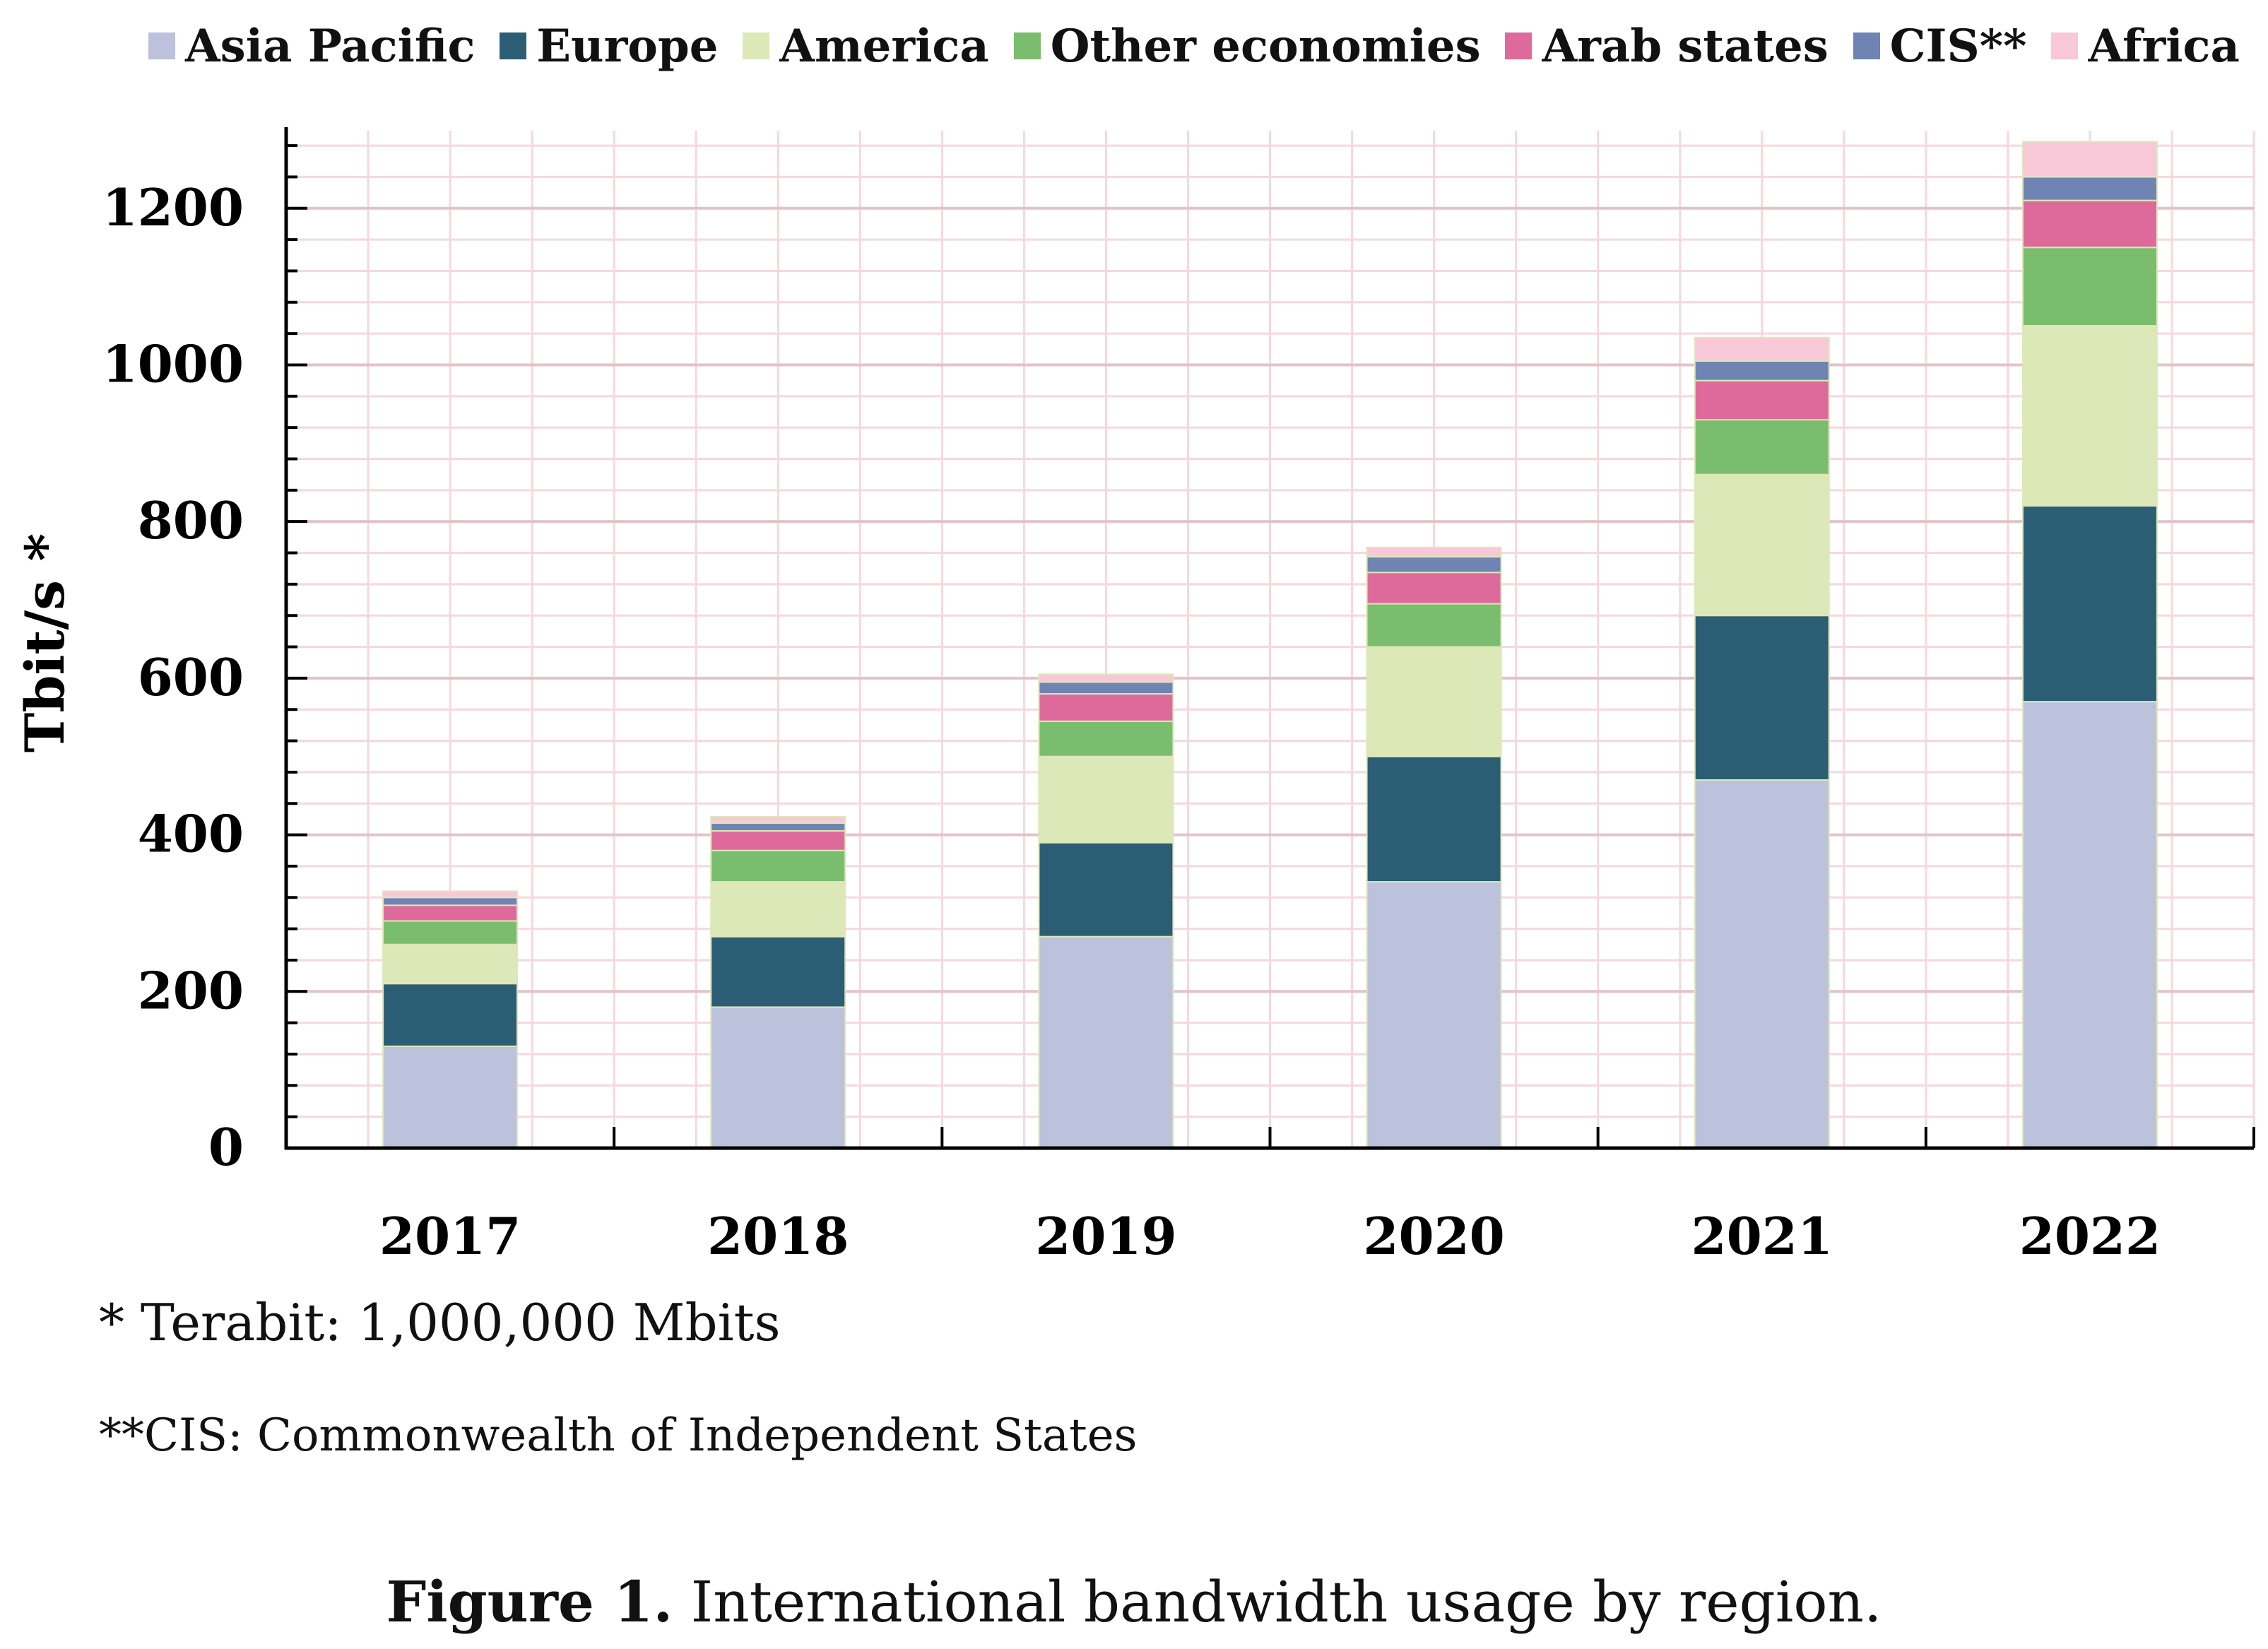 This screenshot has width=2268, height=1649. I want to click on bar-africa-2019, so click(1106, 678).